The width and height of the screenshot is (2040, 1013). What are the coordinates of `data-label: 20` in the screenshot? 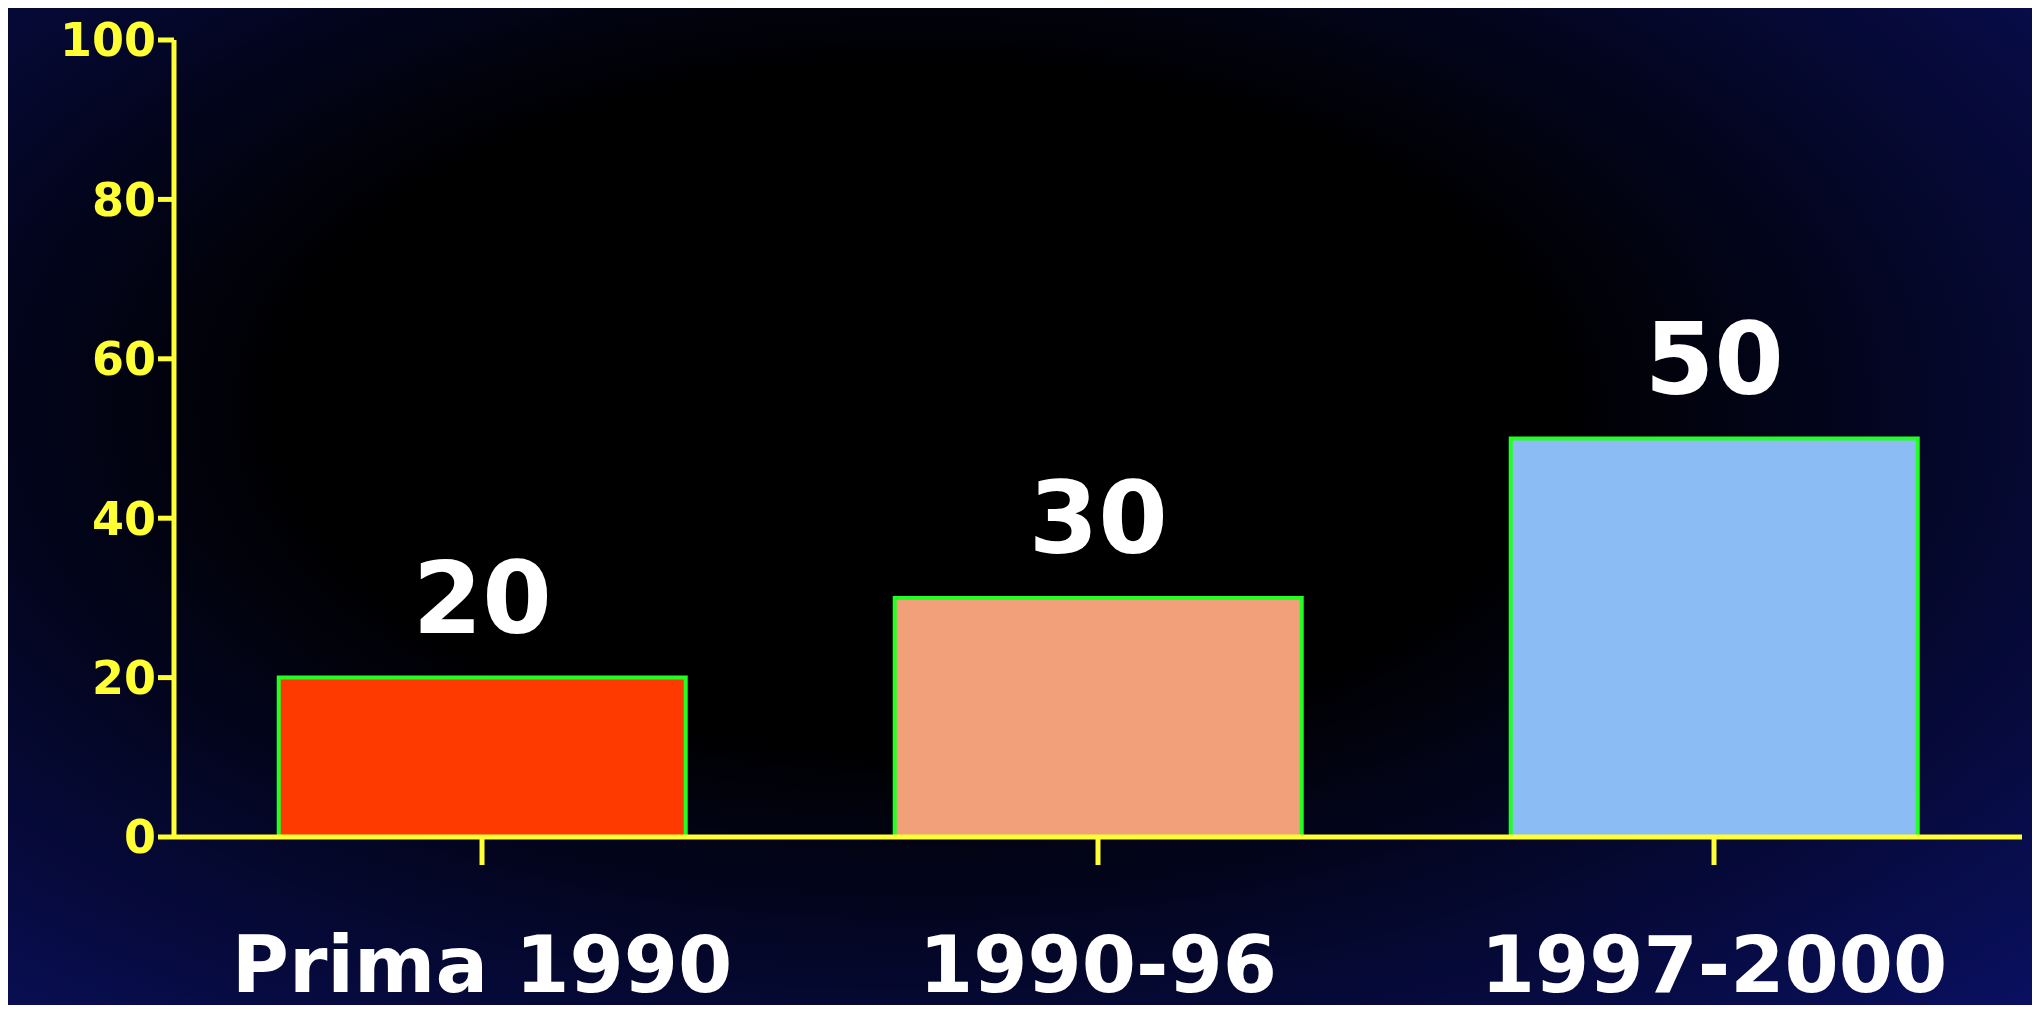 It's located at (482, 598).